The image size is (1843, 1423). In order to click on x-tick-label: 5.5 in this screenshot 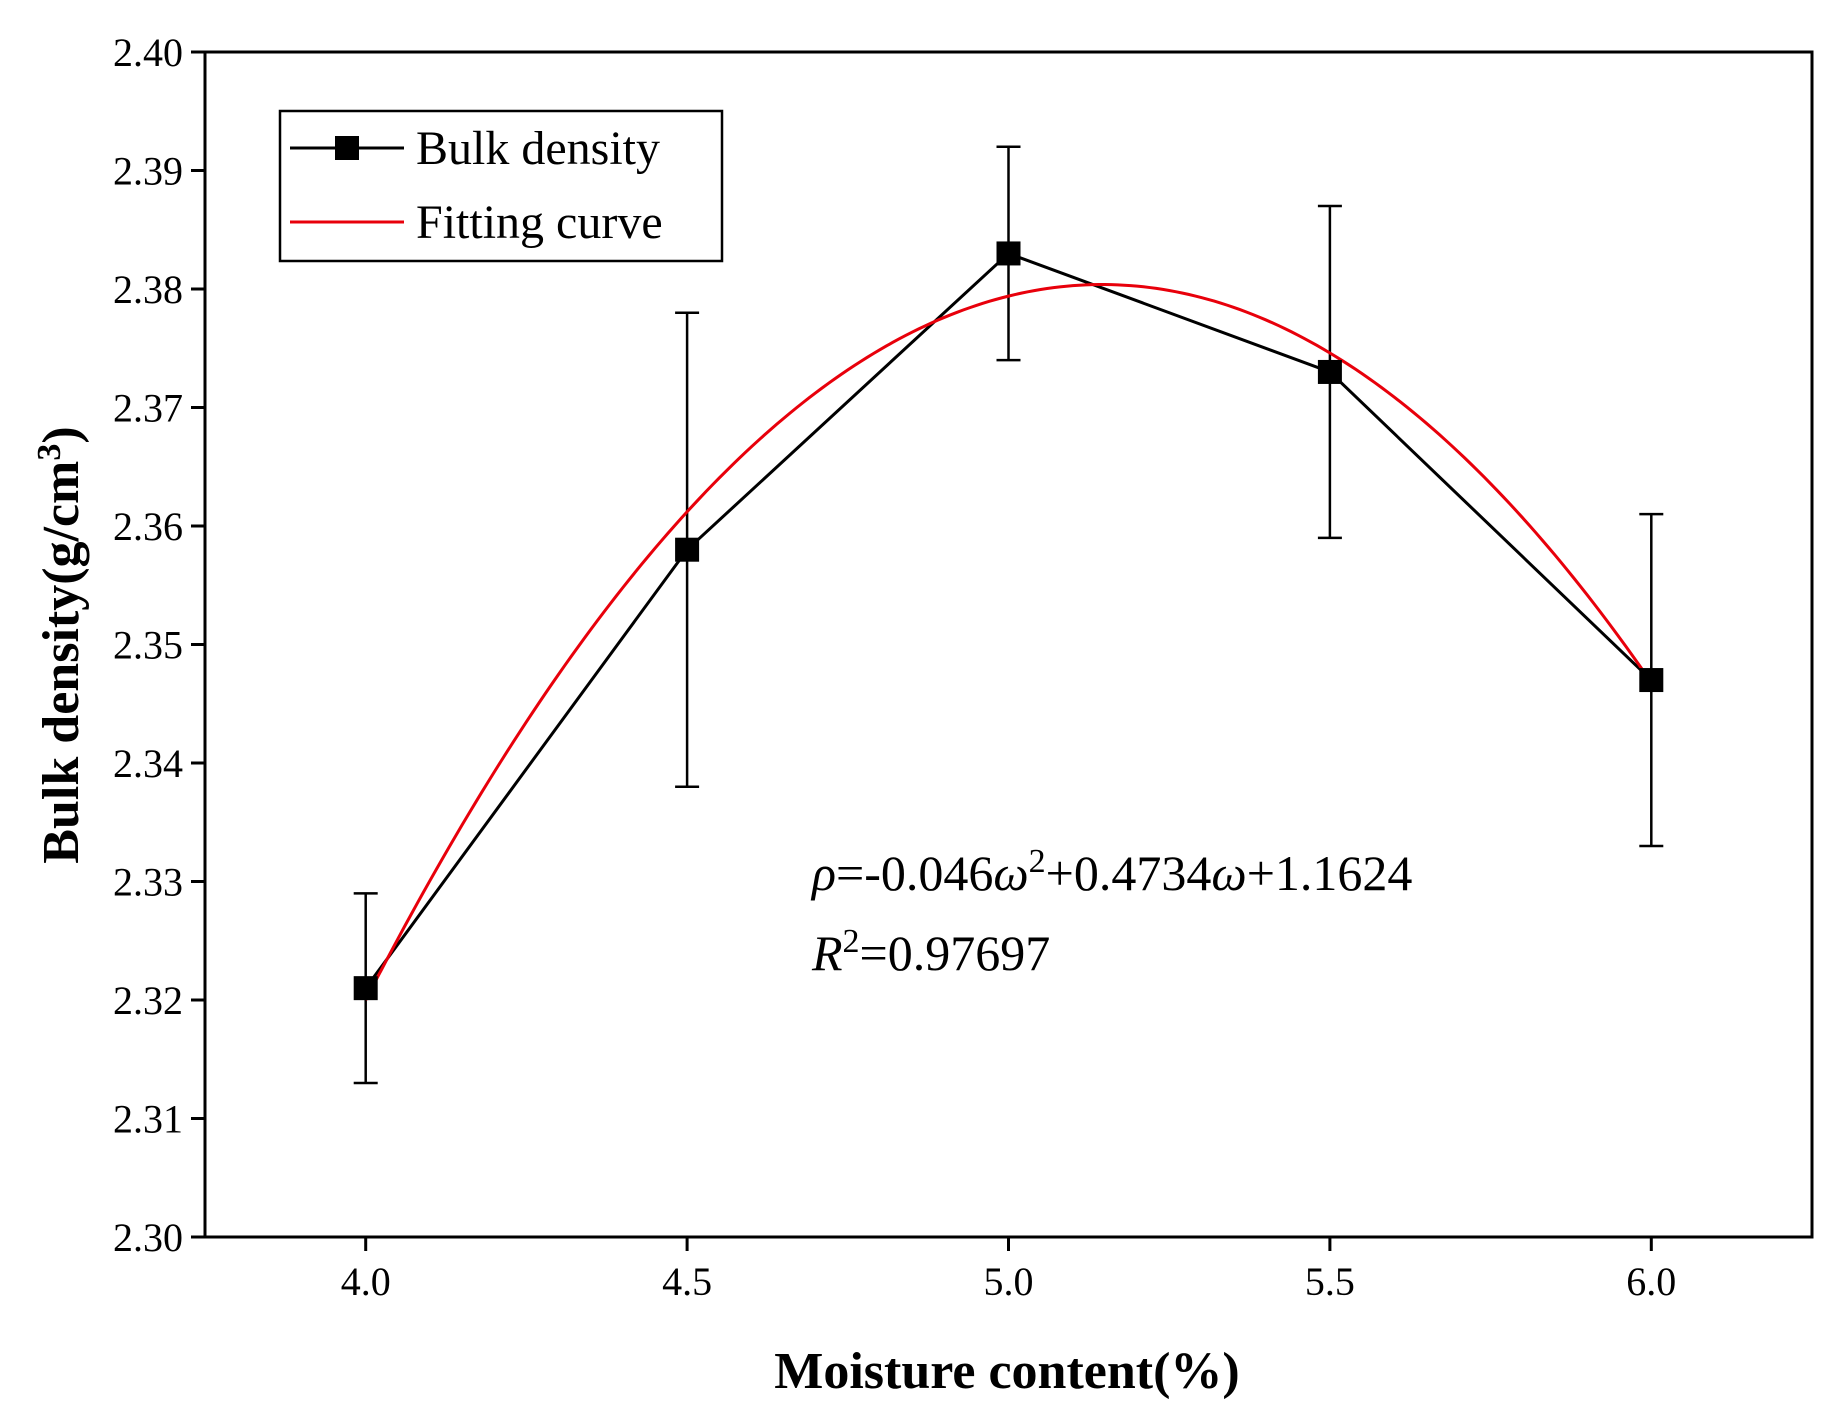, I will do `click(1330, 1281)`.